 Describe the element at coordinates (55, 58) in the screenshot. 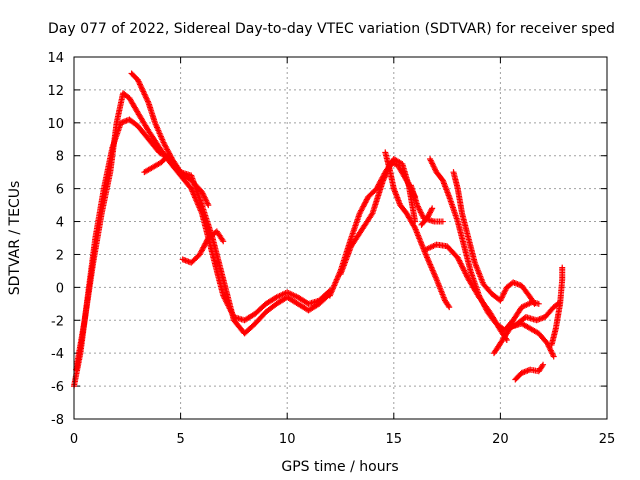

I see `y-tick-label: 14` at that location.